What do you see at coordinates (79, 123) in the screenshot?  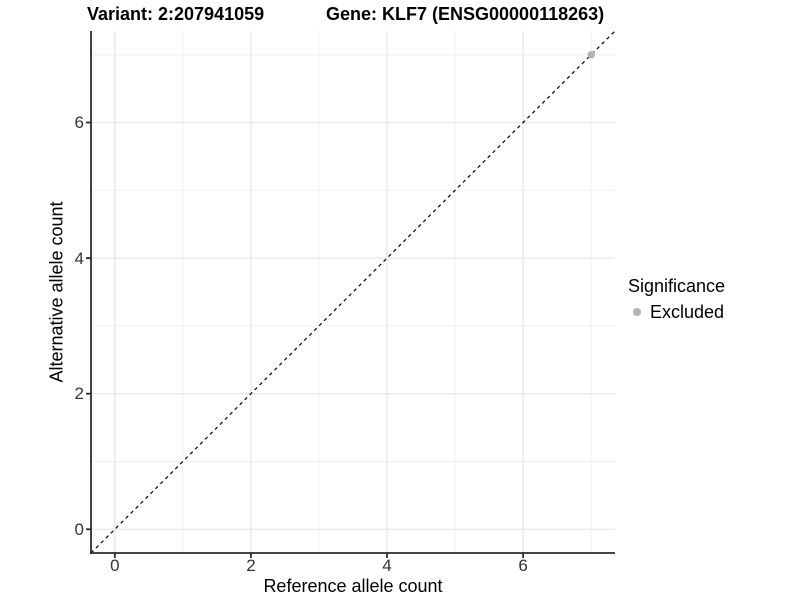 I see `y-tick-label: 6` at bounding box center [79, 123].